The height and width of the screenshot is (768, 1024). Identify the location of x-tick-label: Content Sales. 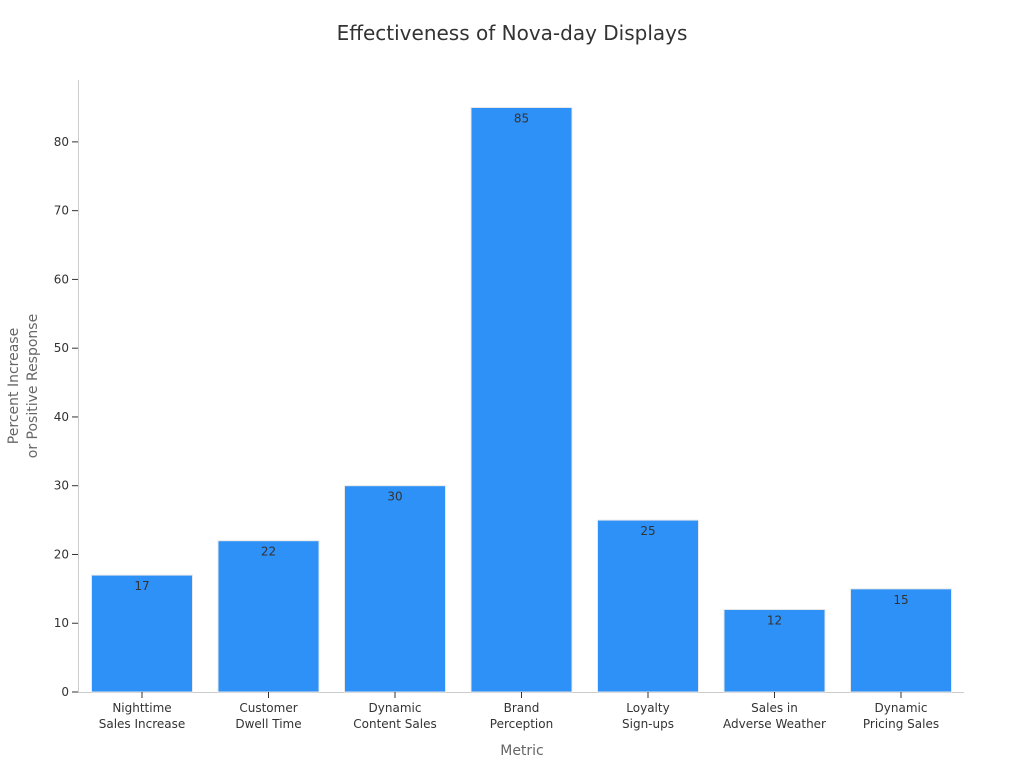
(394, 724).